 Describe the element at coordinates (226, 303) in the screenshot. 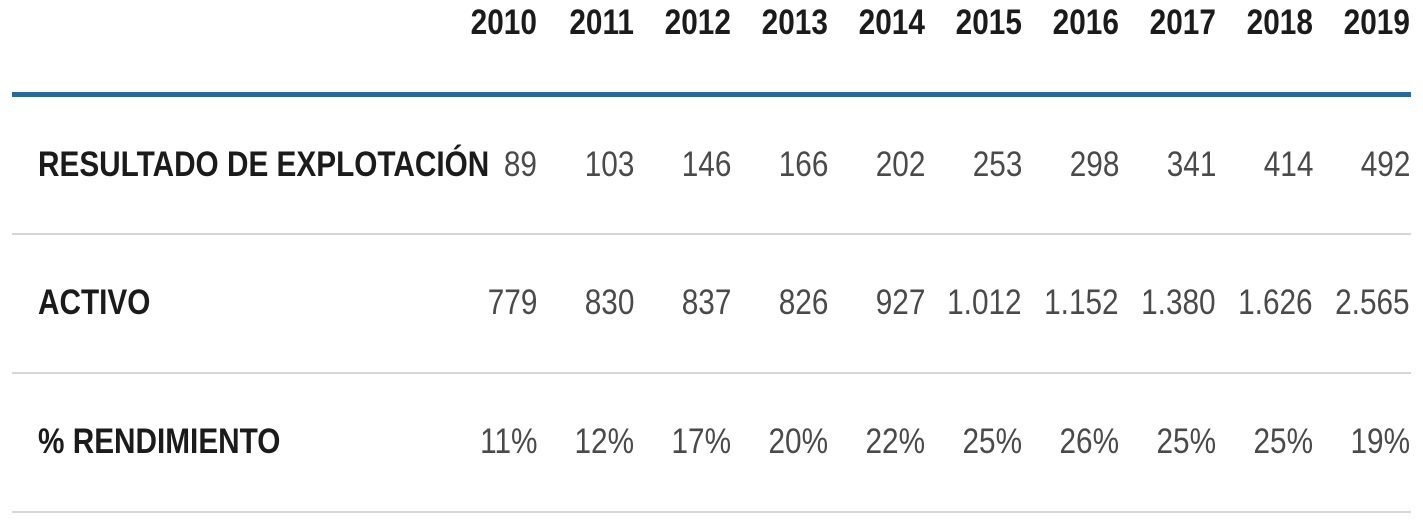

I see `row-label-activo: ACTIVO` at that location.